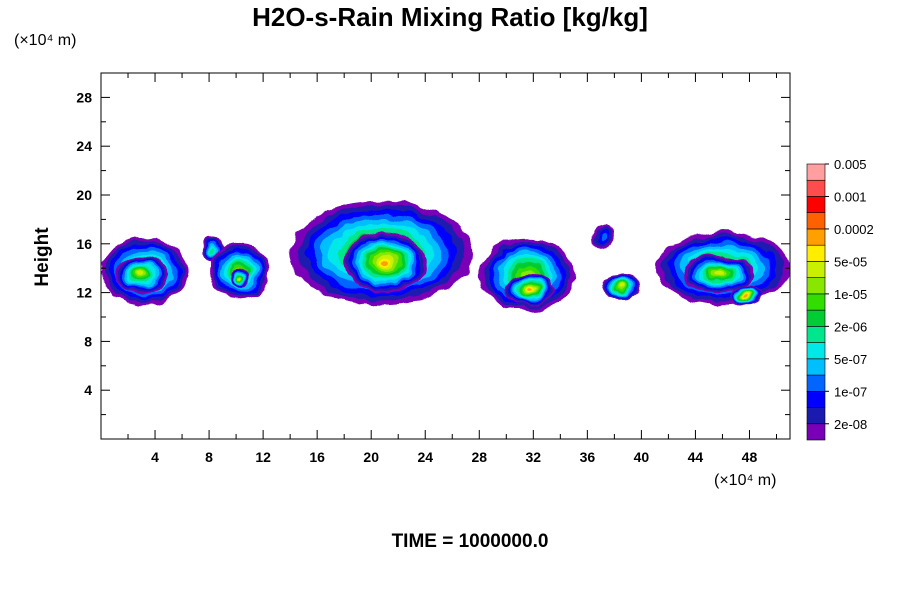 This screenshot has width=900, height=600. What do you see at coordinates (317, 457) in the screenshot?
I see `x-tick-label: 16` at bounding box center [317, 457].